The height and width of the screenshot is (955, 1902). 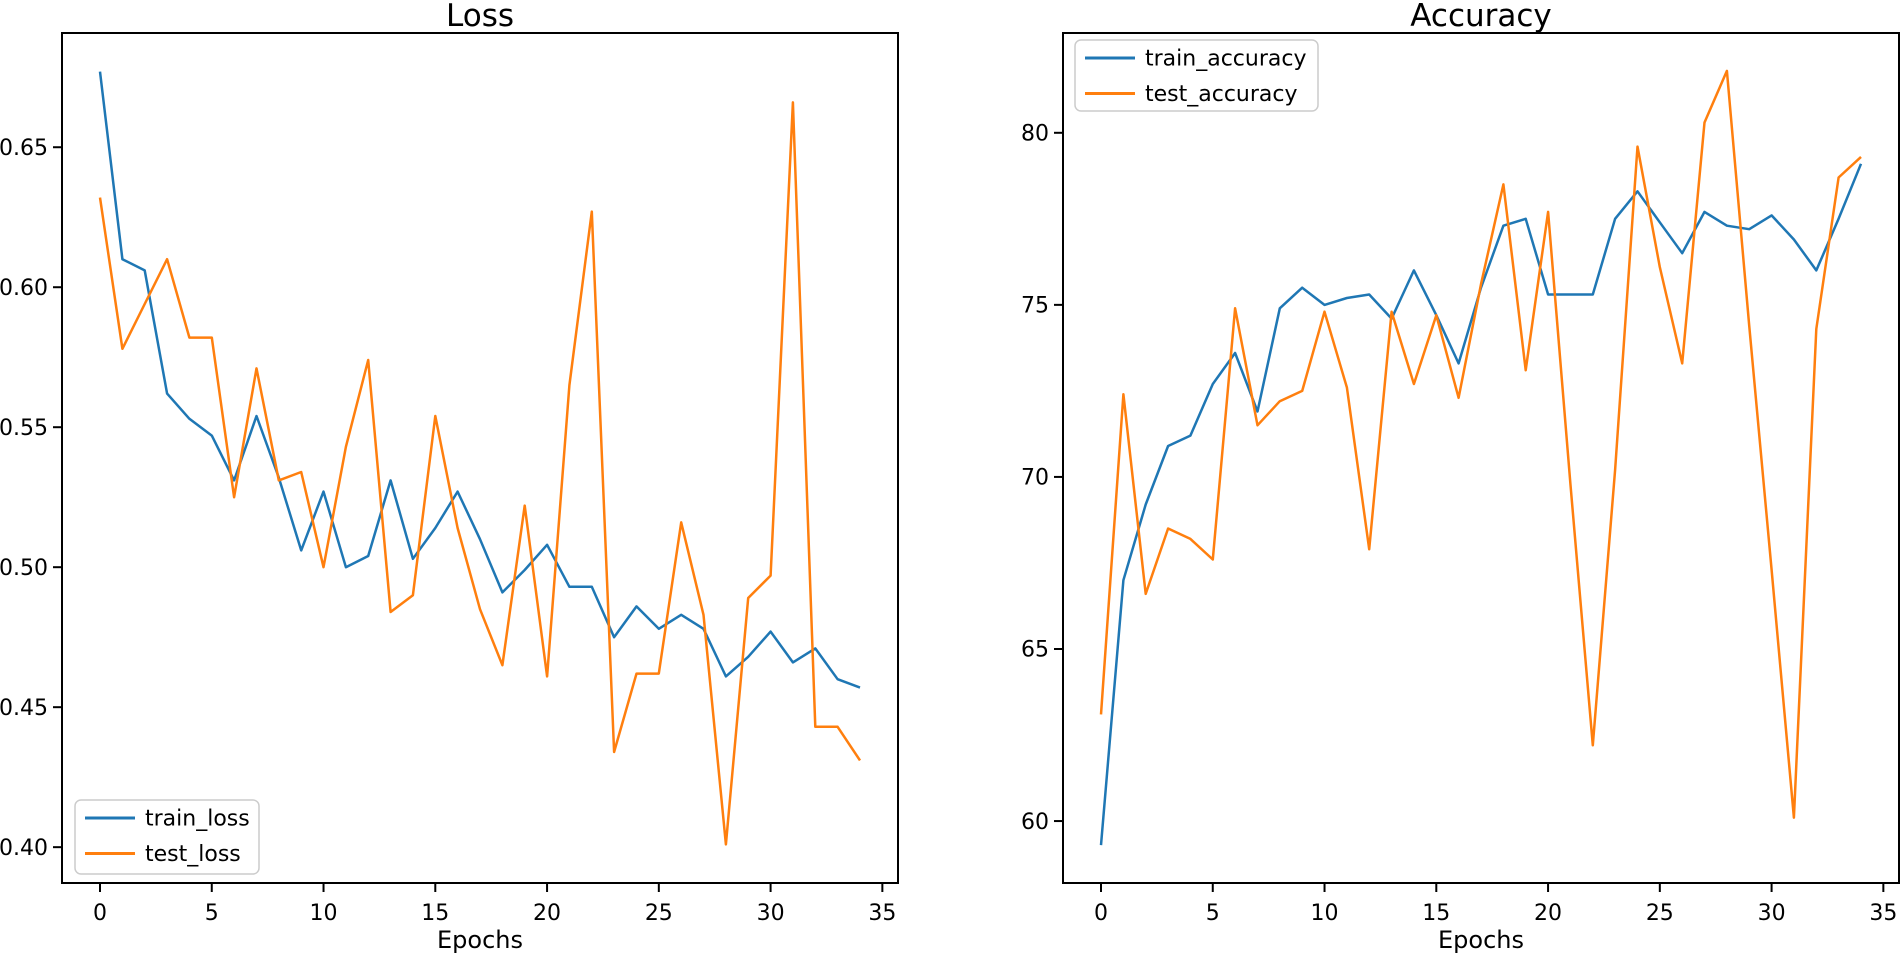 What do you see at coordinates (24, 848) in the screenshot?
I see `y-tick-label: 0.40` at bounding box center [24, 848].